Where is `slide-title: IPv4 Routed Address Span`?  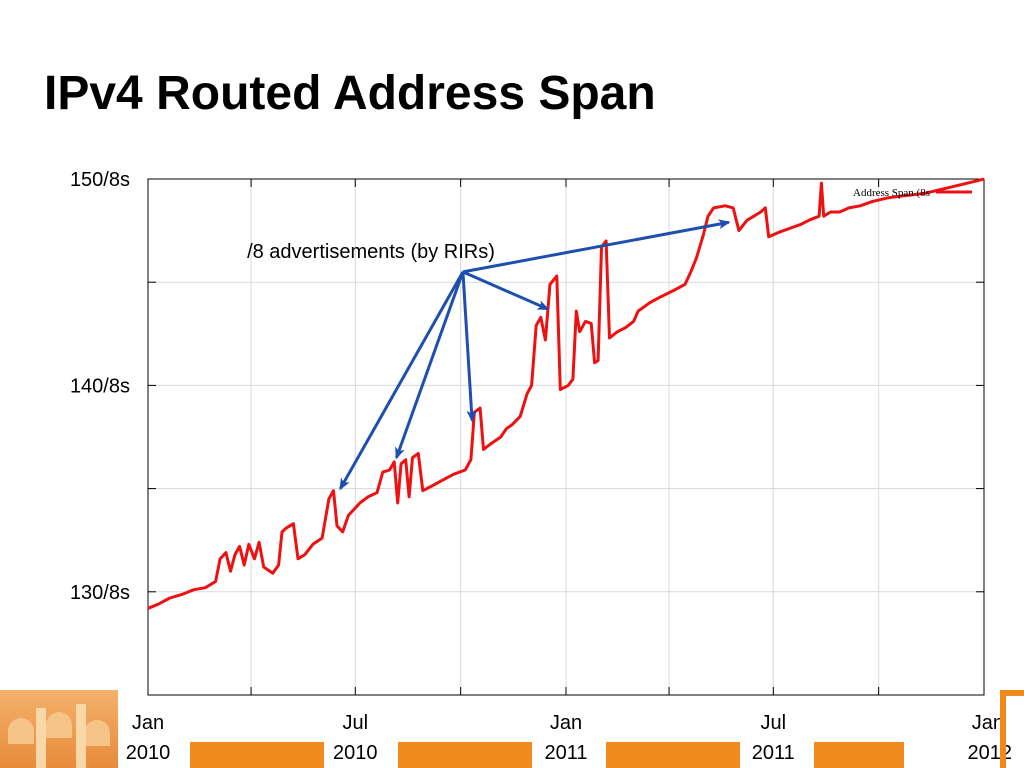 slide-title: IPv4 Routed Address Span is located at coordinates (350, 93).